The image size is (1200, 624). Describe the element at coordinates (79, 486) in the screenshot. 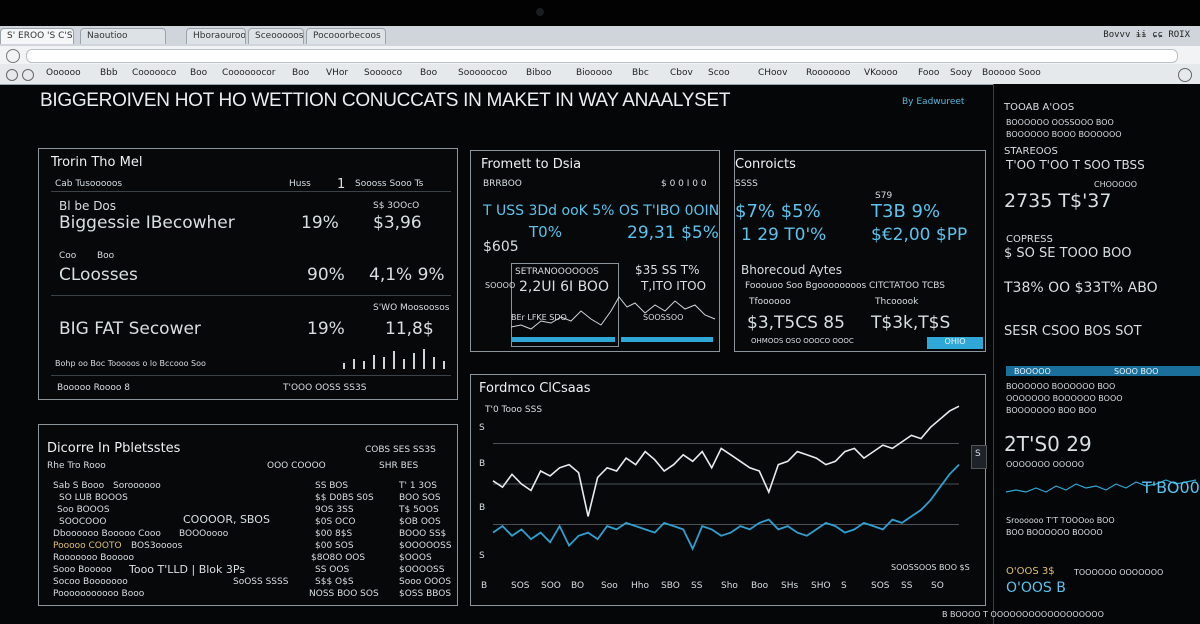

I see `table-cell: Sab S Booo` at that location.